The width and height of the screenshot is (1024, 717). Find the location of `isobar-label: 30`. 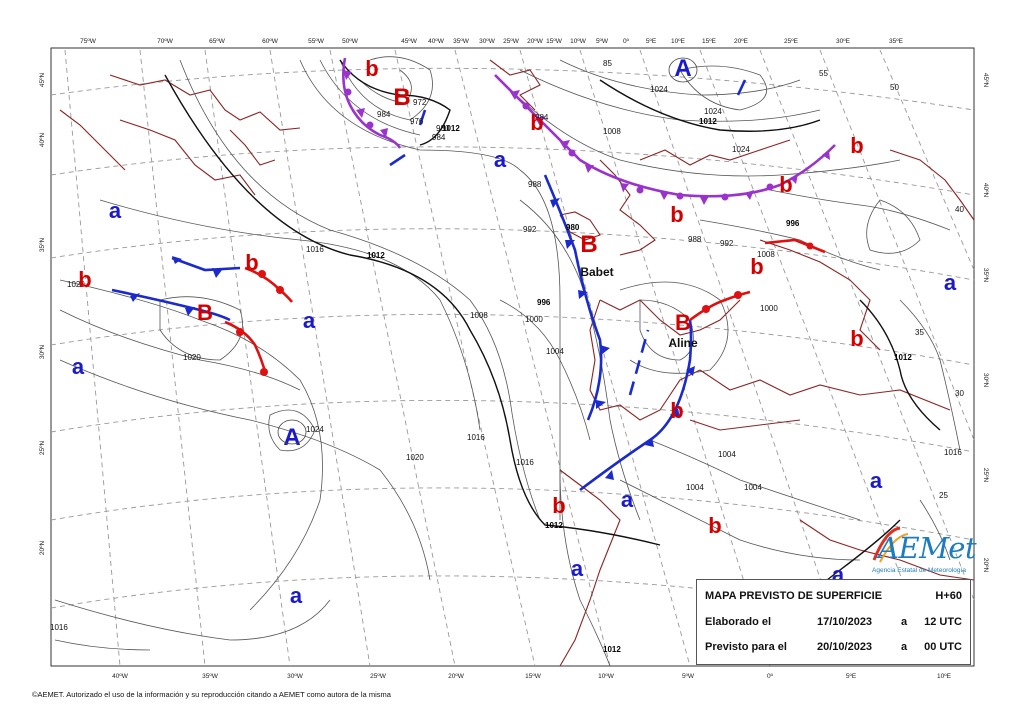

isobar-label: 30 is located at coordinates (959, 393).